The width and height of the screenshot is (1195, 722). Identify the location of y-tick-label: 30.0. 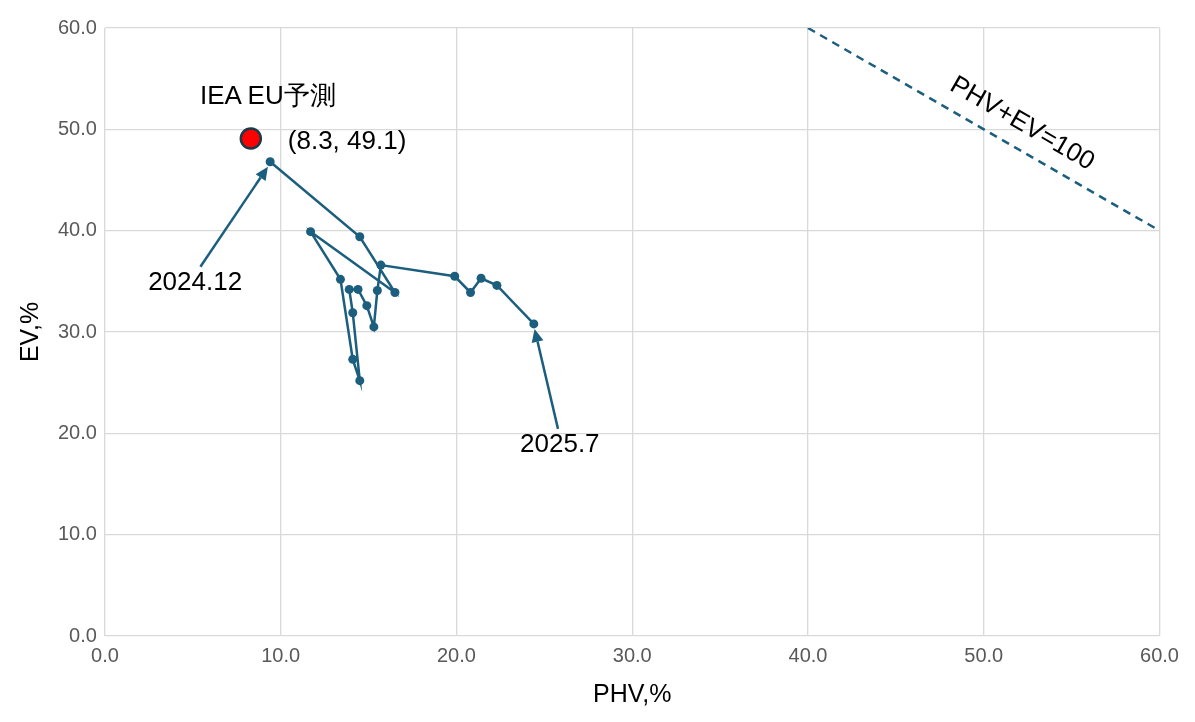
(77, 330).